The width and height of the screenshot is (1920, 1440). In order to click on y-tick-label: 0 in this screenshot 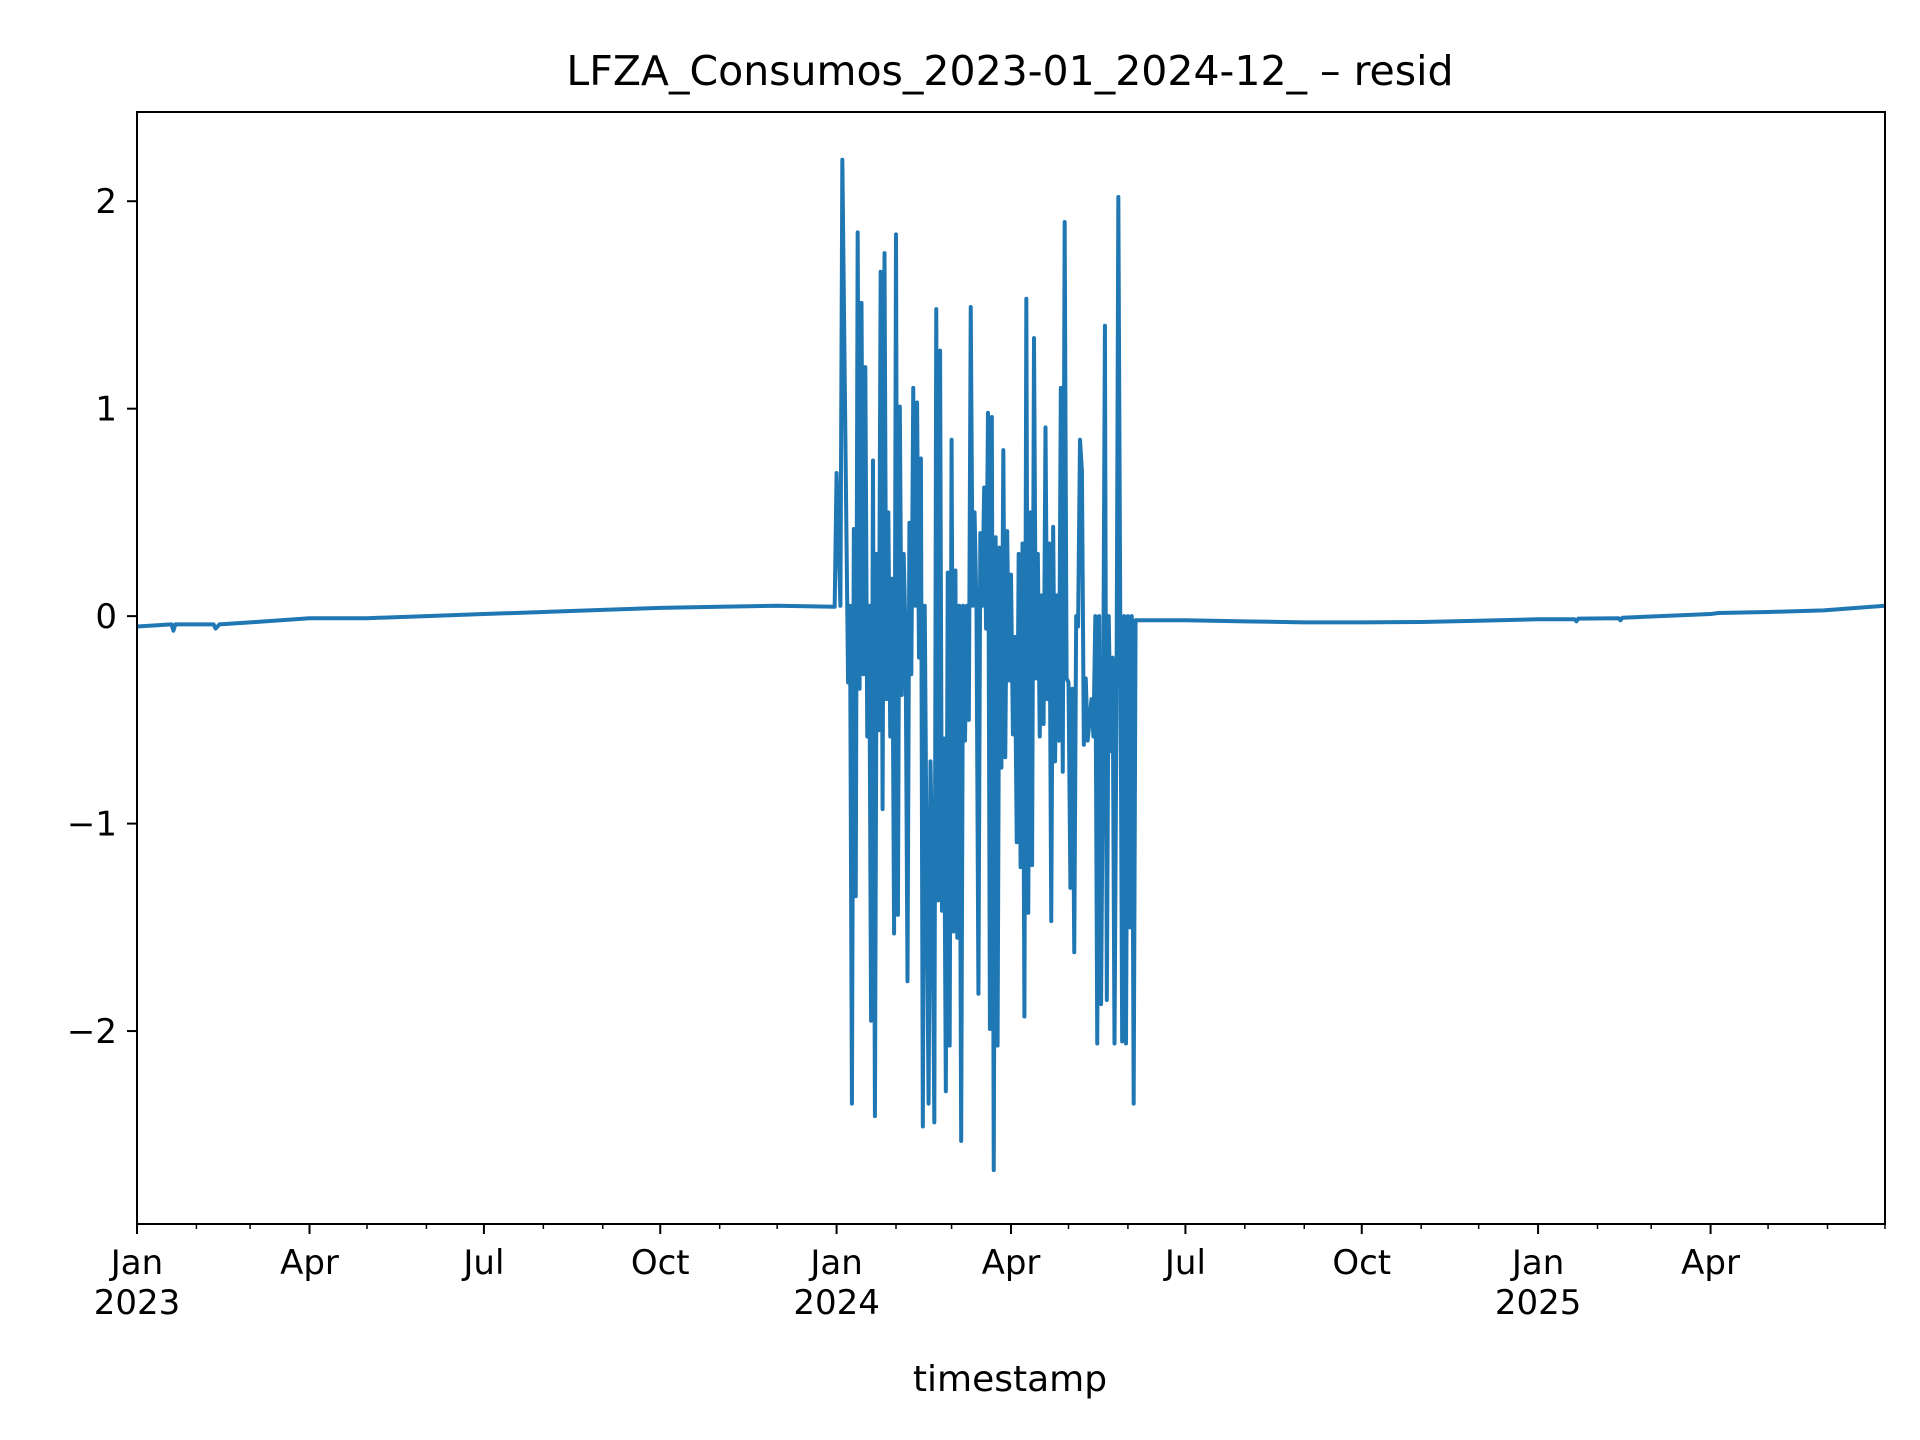, I will do `click(106, 617)`.